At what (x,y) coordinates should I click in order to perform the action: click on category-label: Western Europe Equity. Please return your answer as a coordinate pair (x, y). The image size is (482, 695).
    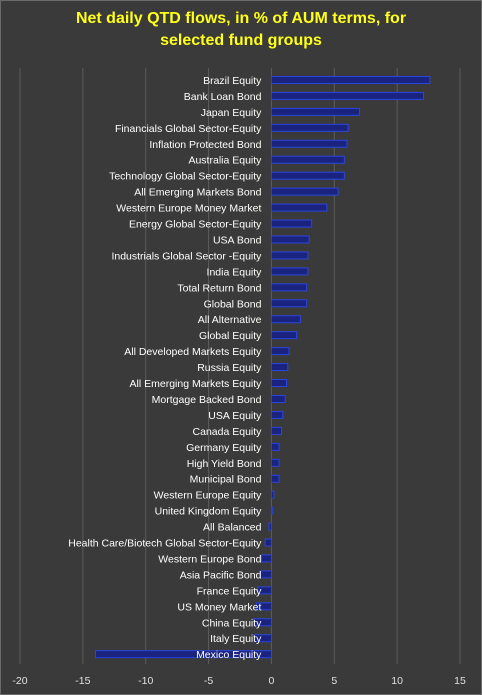
    Looking at the image, I should click on (208, 496).